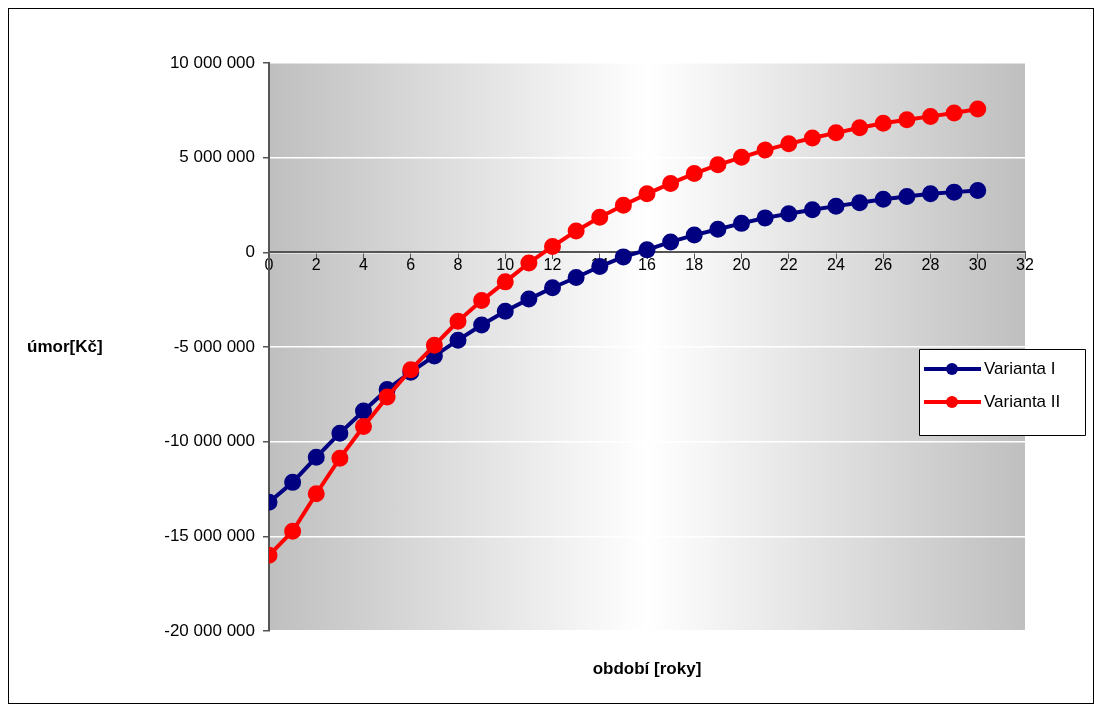 This screenshot has width=1094, height=704. Describe the element at coordinates (552, 265) in the screenshot. I see `x-tick-label: 12` at that location.